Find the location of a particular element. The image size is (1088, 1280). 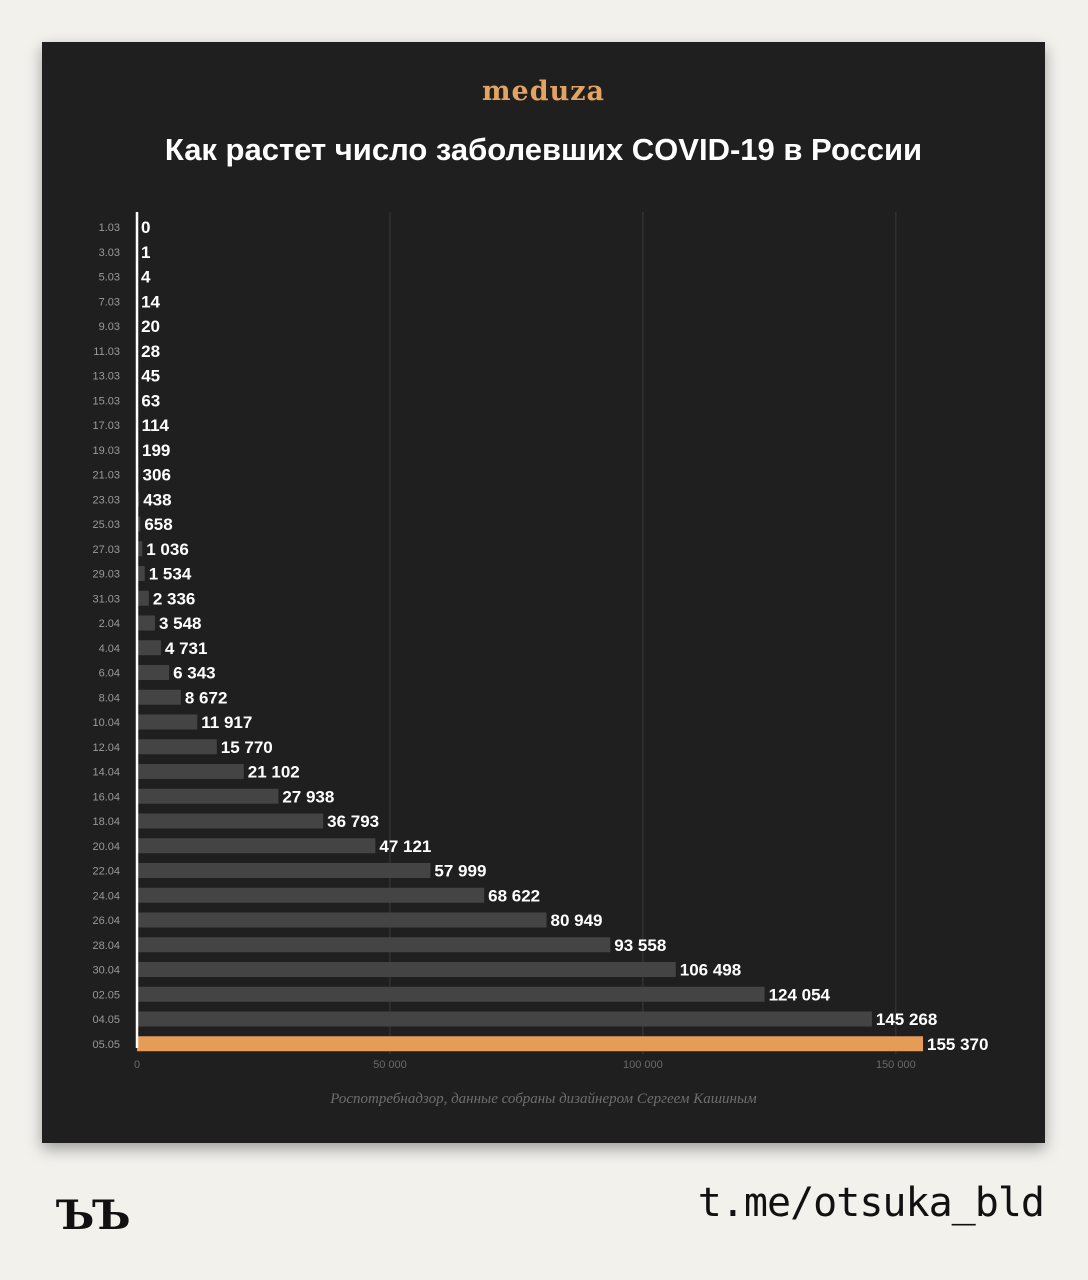

x-tick-label: 150 000 is located at coordinates (896, 1065).